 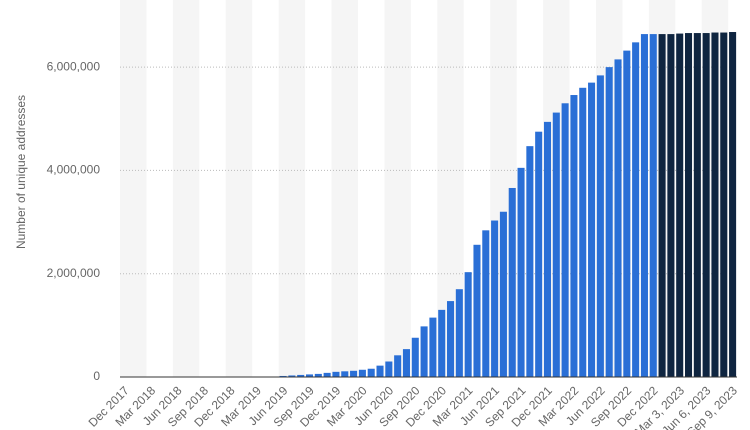 I want to click on y-tick-label: 6,000,000, so click(x=74, y=66).